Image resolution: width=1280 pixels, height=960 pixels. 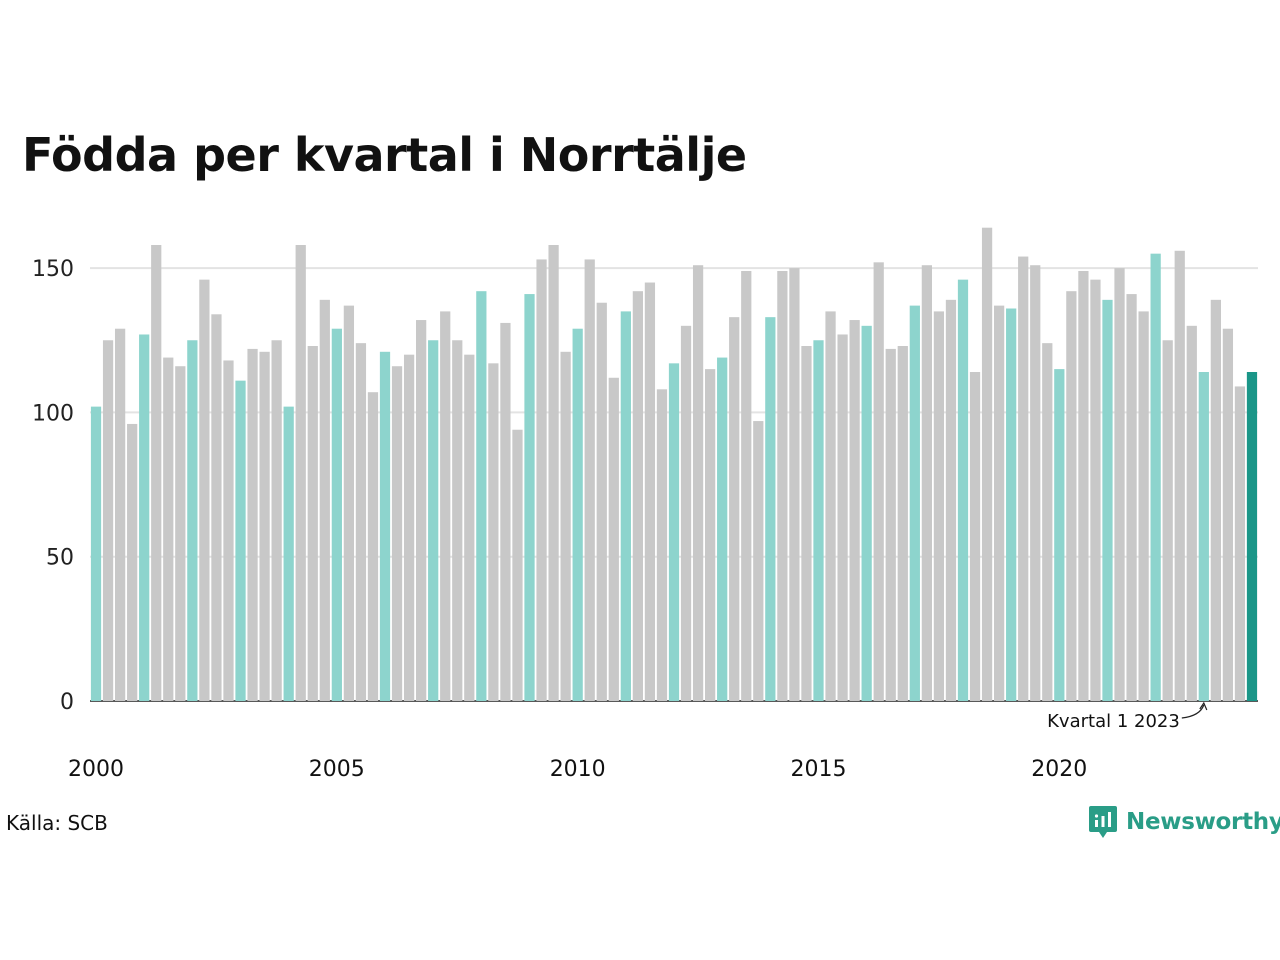 What do you see at coordinates (57, 823) in the screenshot?
I see `source-note: Källa: SCB` at bounding box center [57, 823].